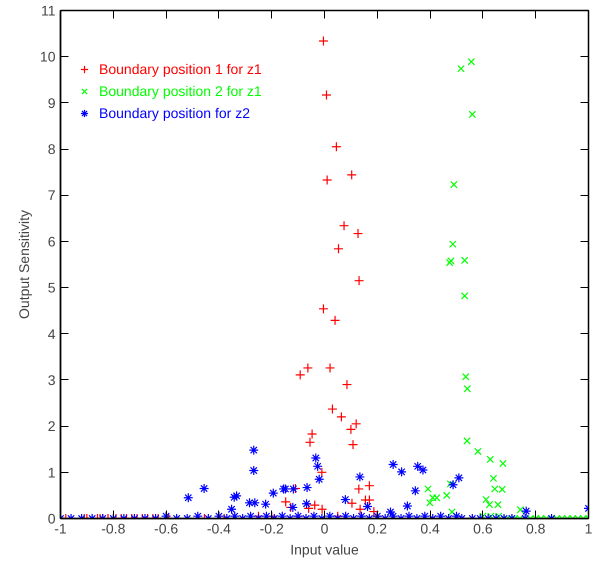  What do you see at coordinates (536, 528) in the screenshot?
I see `x-tick-label: 0.8` at bounding box center [536, 528].